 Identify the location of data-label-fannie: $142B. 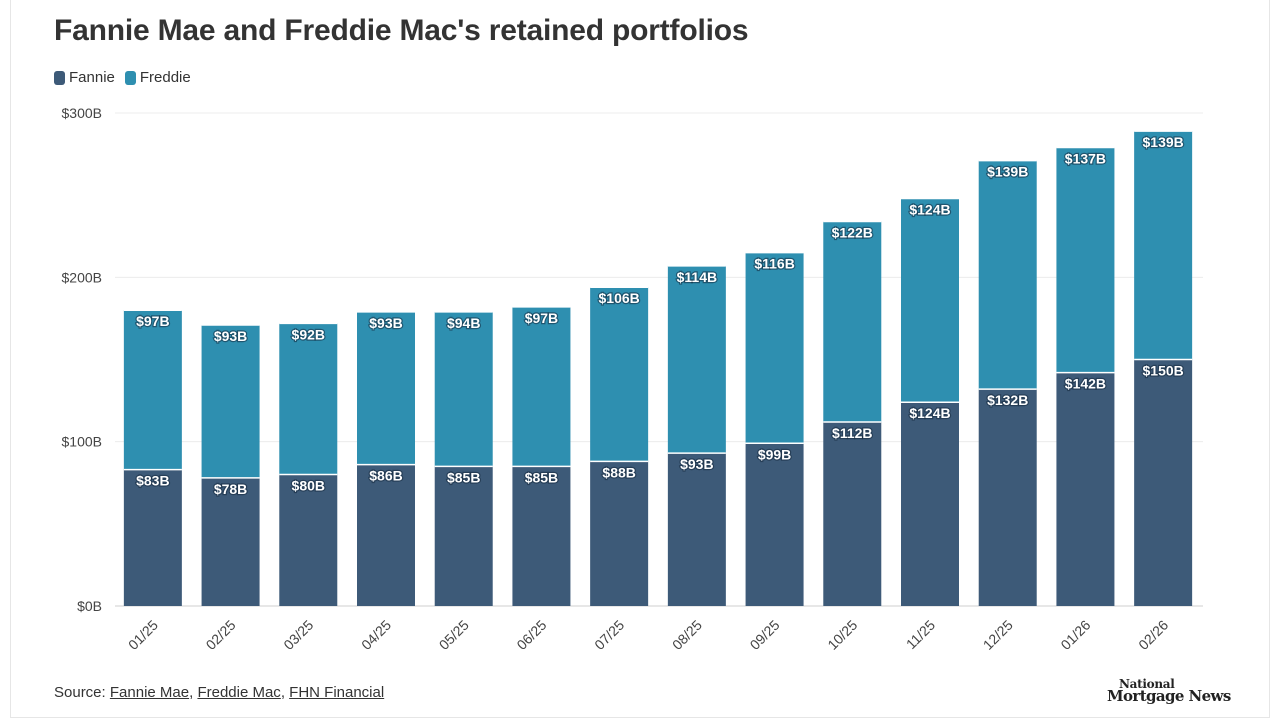
(1085, 384).